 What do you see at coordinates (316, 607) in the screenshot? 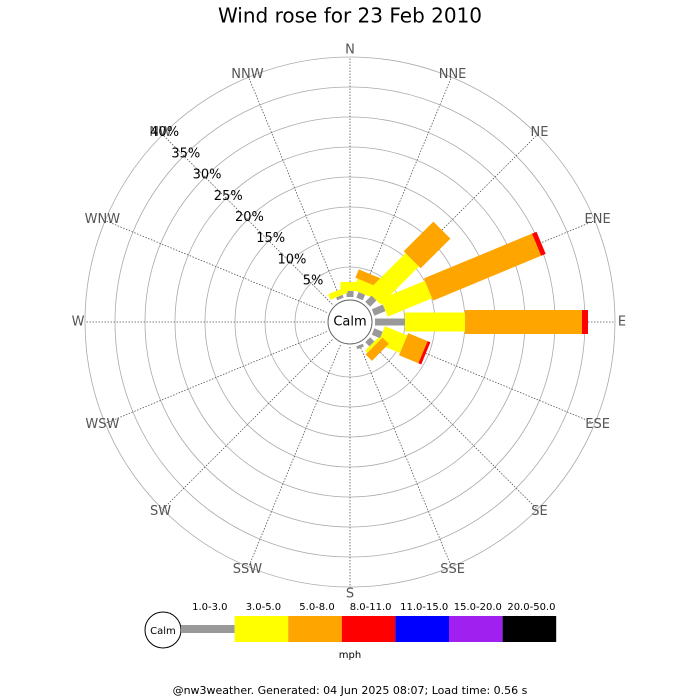
I see `legend-label: 5.0-8.0` at bounding box center [316, 607].